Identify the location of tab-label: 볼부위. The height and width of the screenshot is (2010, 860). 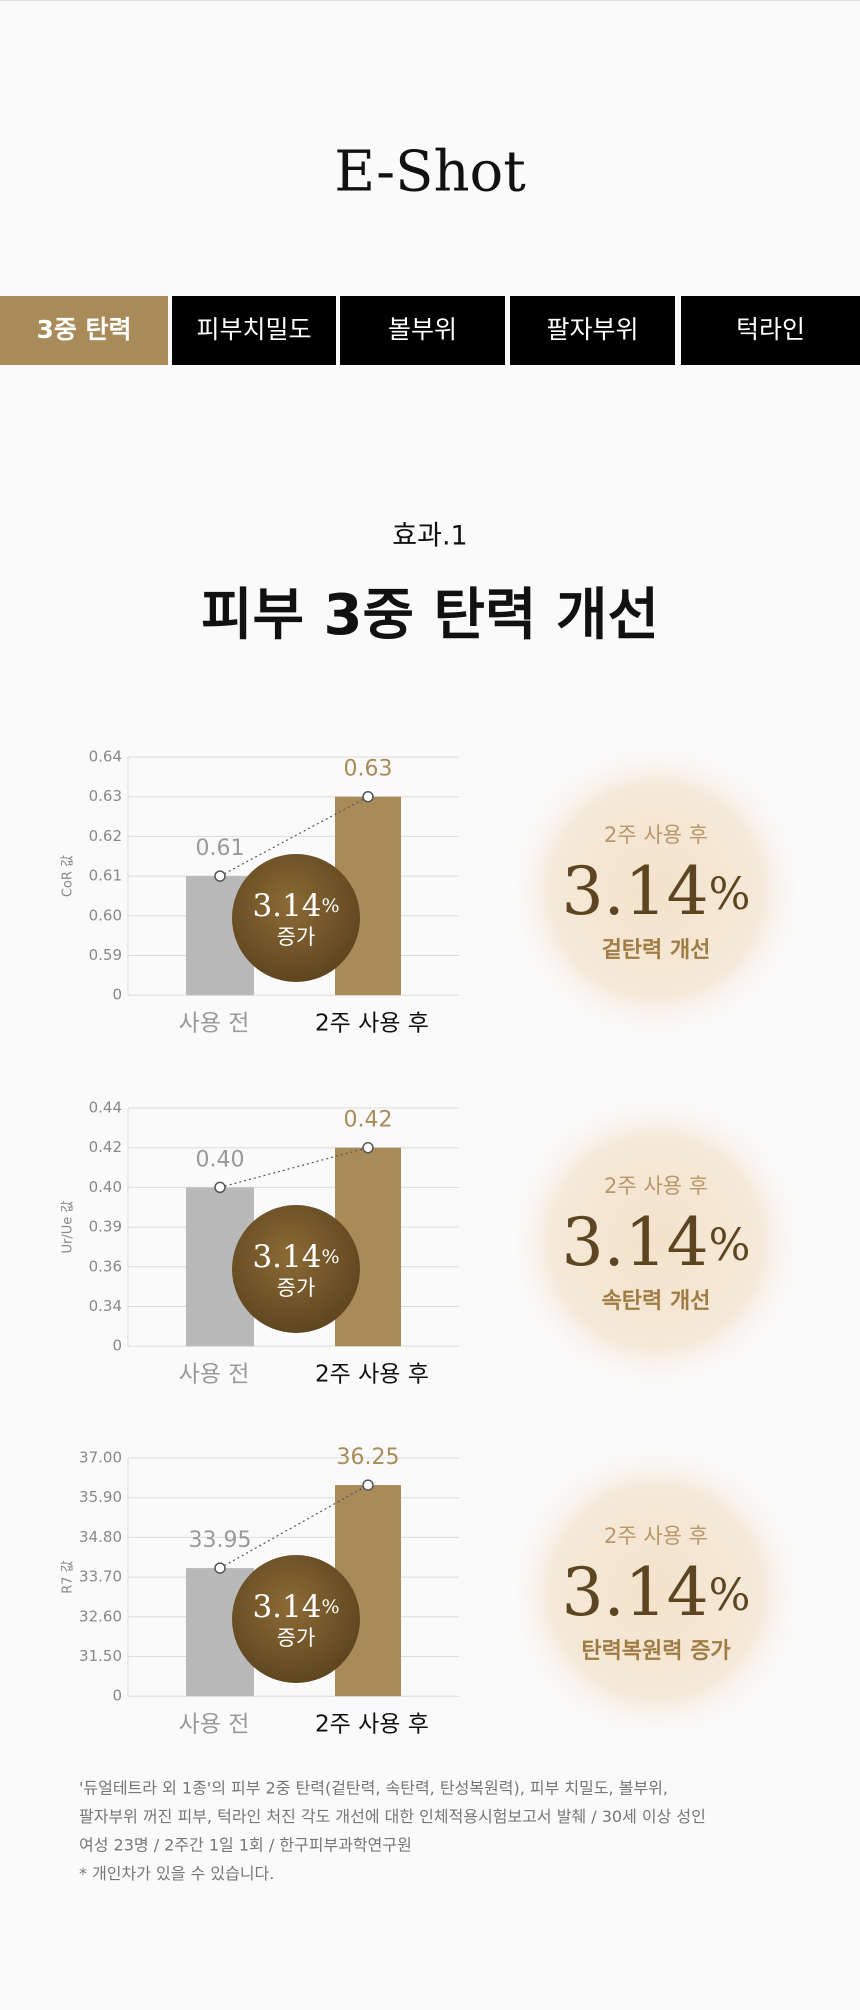
(422, 329).